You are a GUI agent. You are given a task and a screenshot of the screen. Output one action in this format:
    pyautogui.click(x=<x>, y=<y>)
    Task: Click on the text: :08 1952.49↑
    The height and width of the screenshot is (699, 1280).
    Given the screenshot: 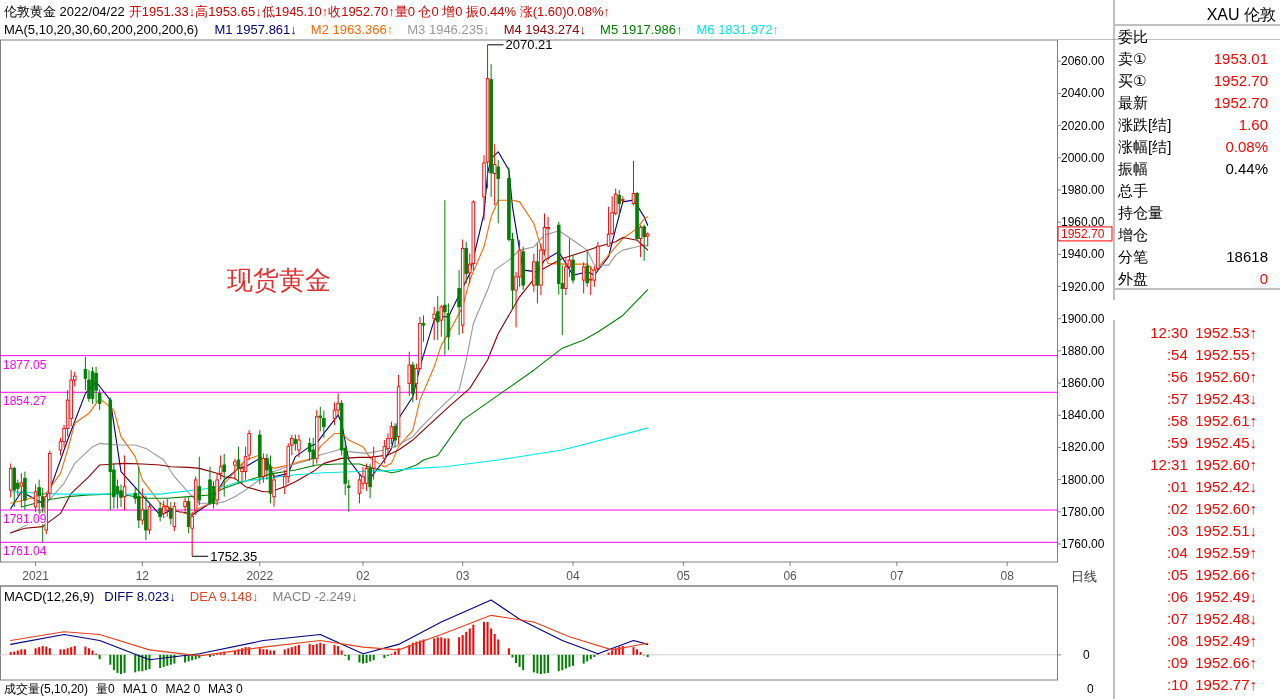 What is the action you would take?
    pyautogui.click(x=1211, y=640)
    